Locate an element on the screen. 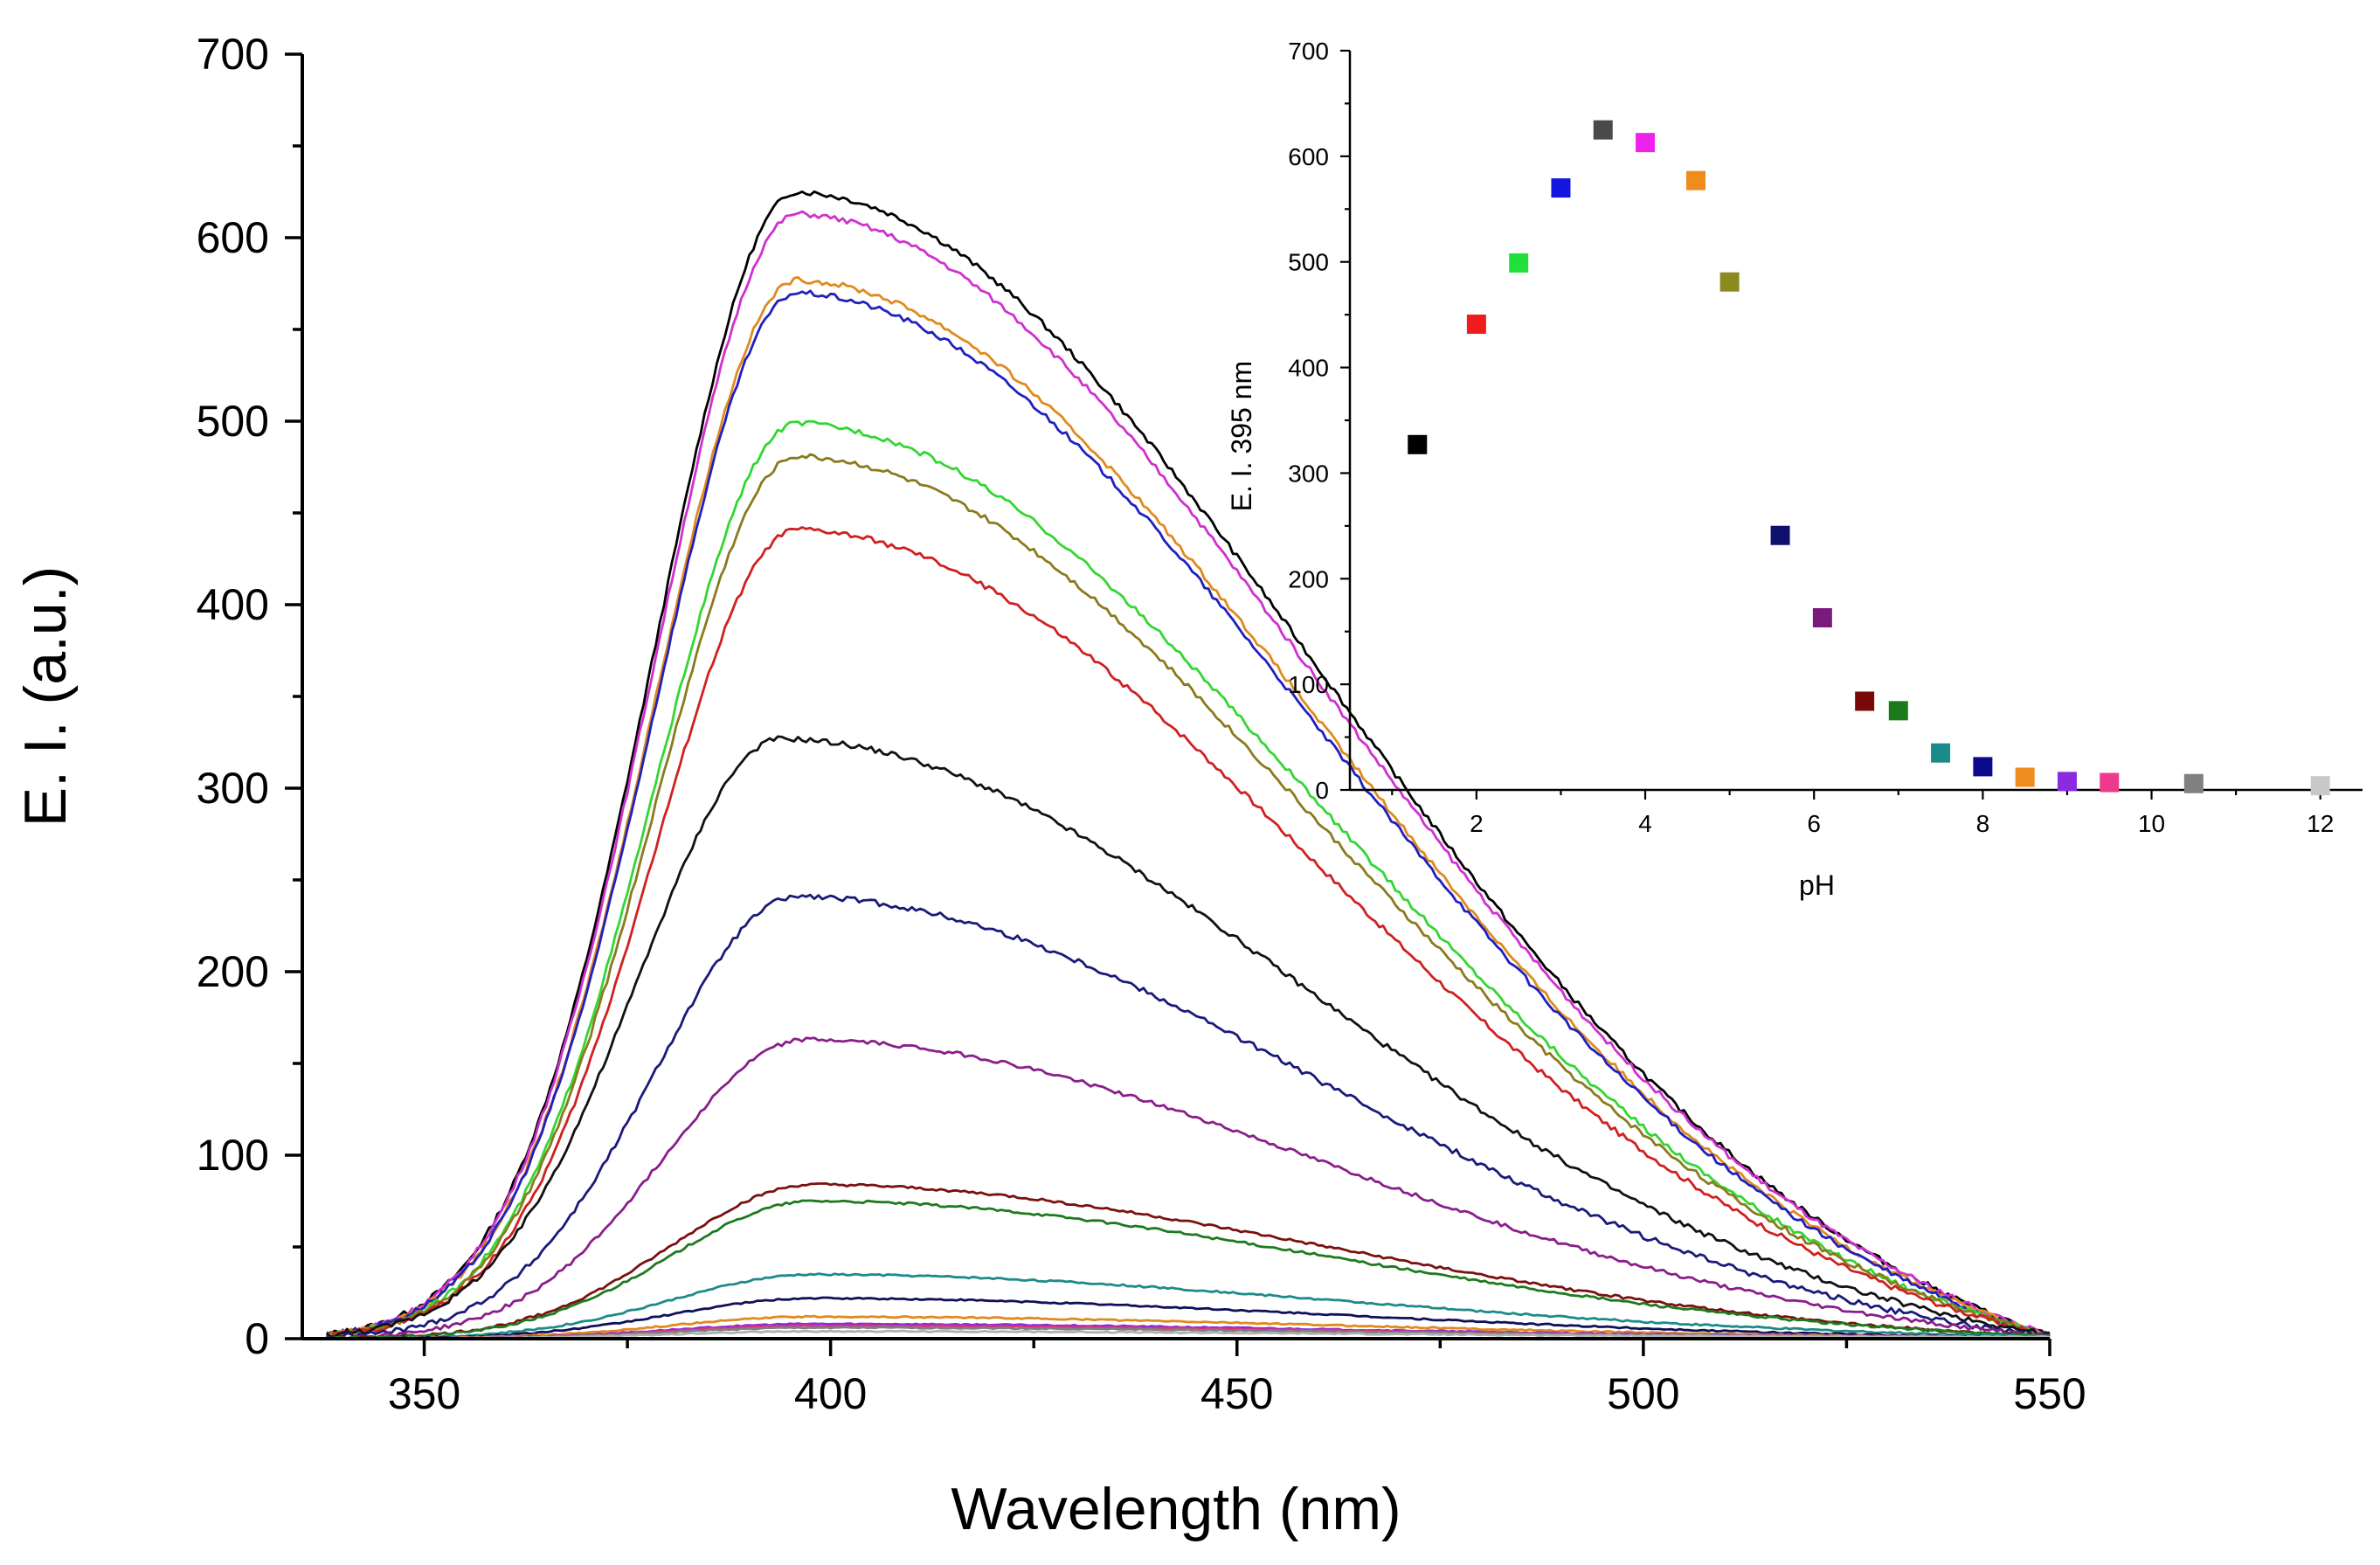 The image size is (2380, 1565). main-x-tick-label: 500 is located at coordinates (1643, 1393).